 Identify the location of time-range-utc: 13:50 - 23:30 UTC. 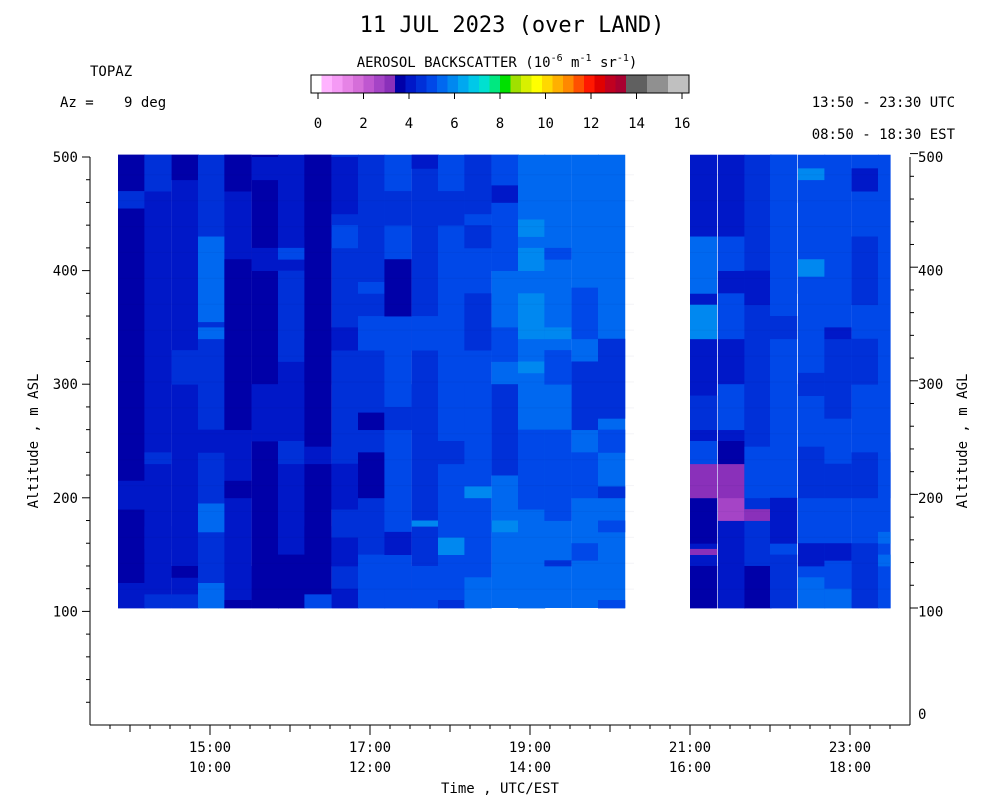
(883, 103).